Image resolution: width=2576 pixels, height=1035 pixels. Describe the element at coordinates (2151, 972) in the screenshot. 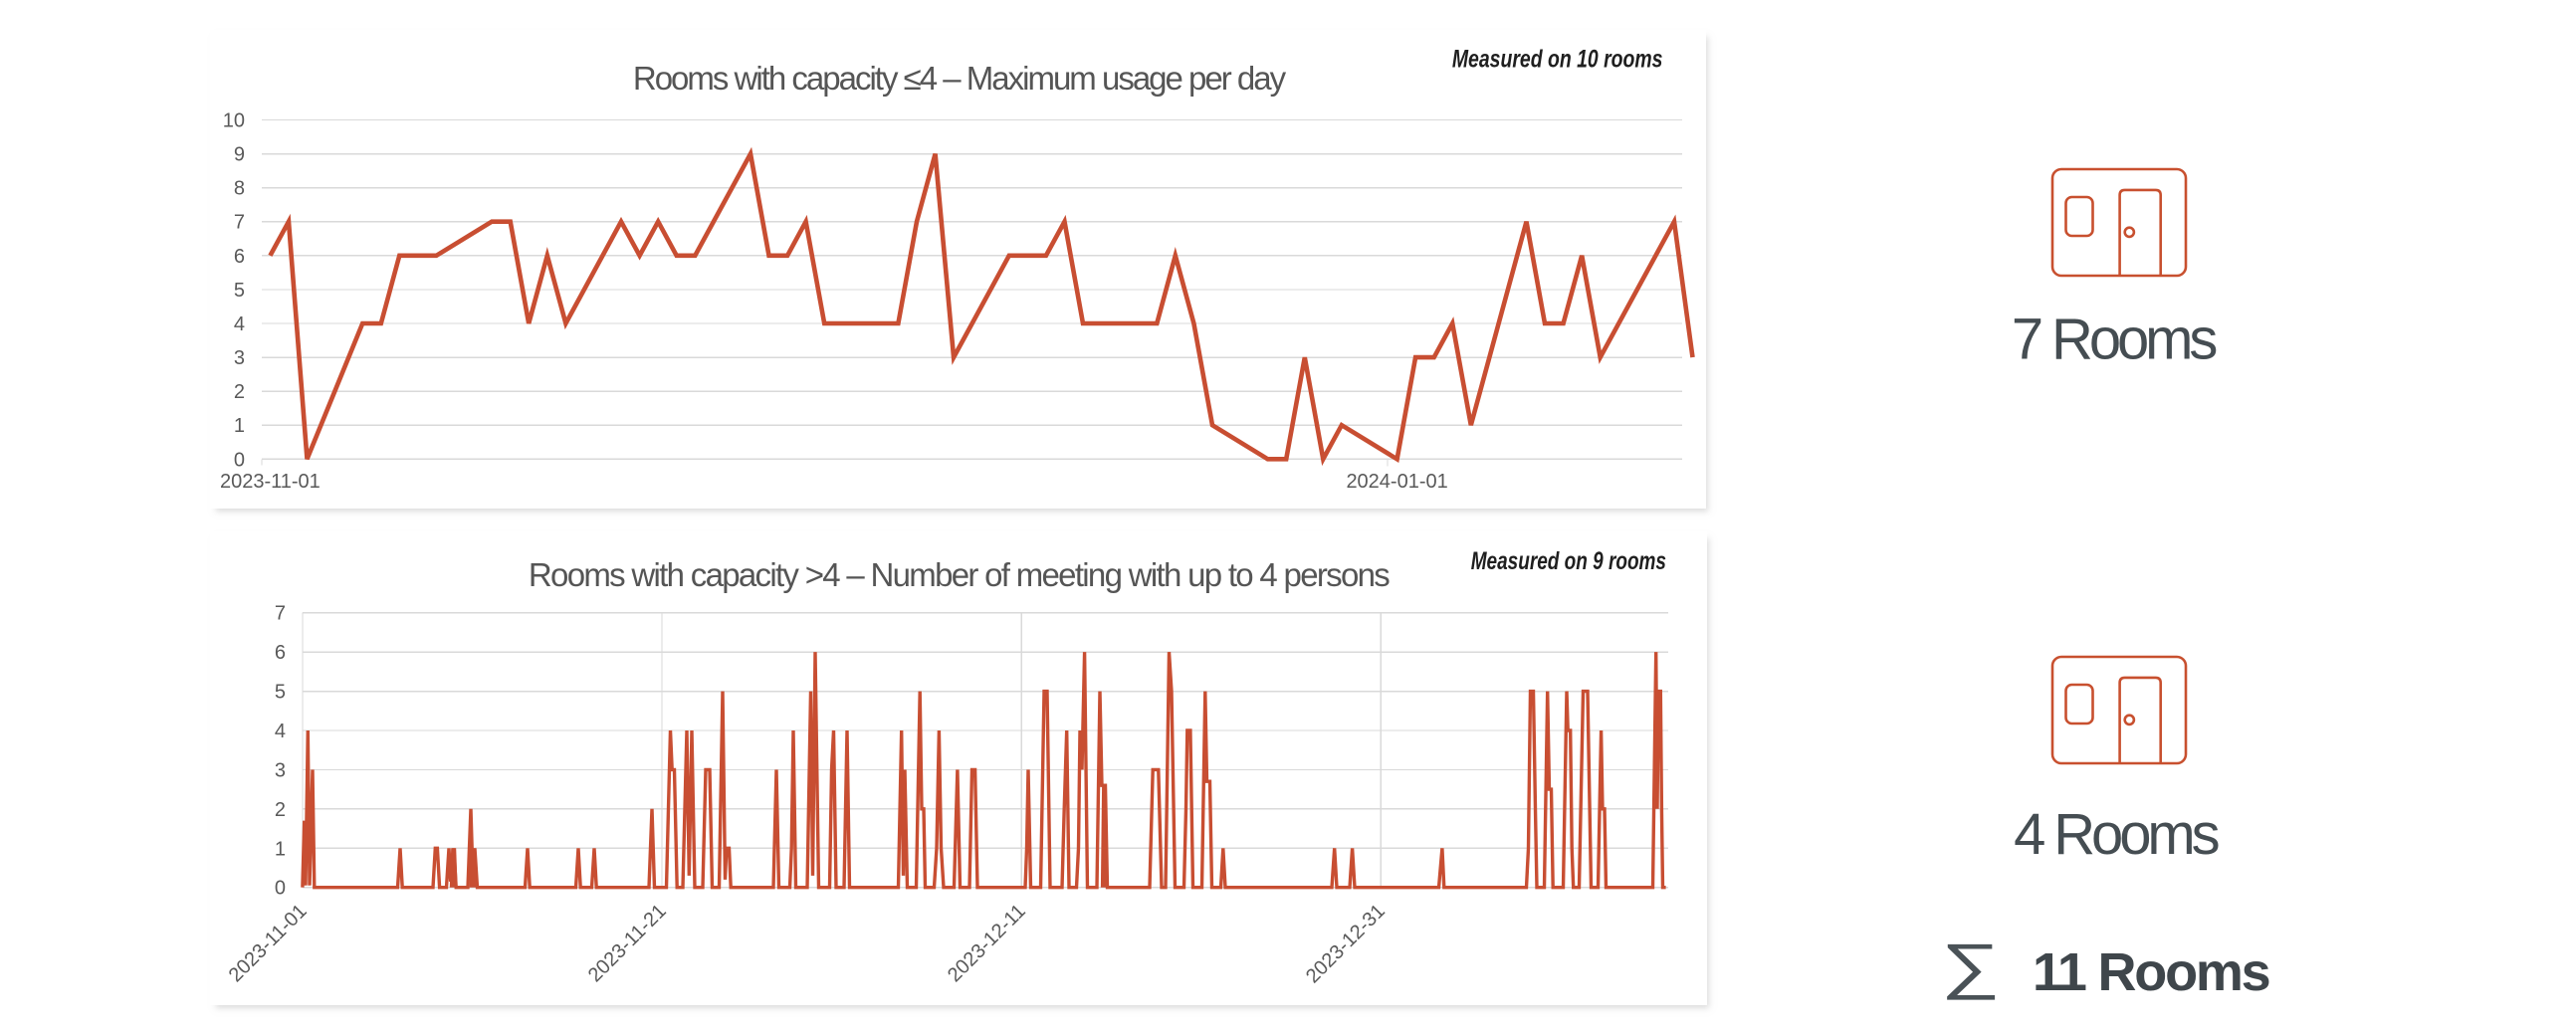

I see `svg-text: 11 Rooms` at that location.